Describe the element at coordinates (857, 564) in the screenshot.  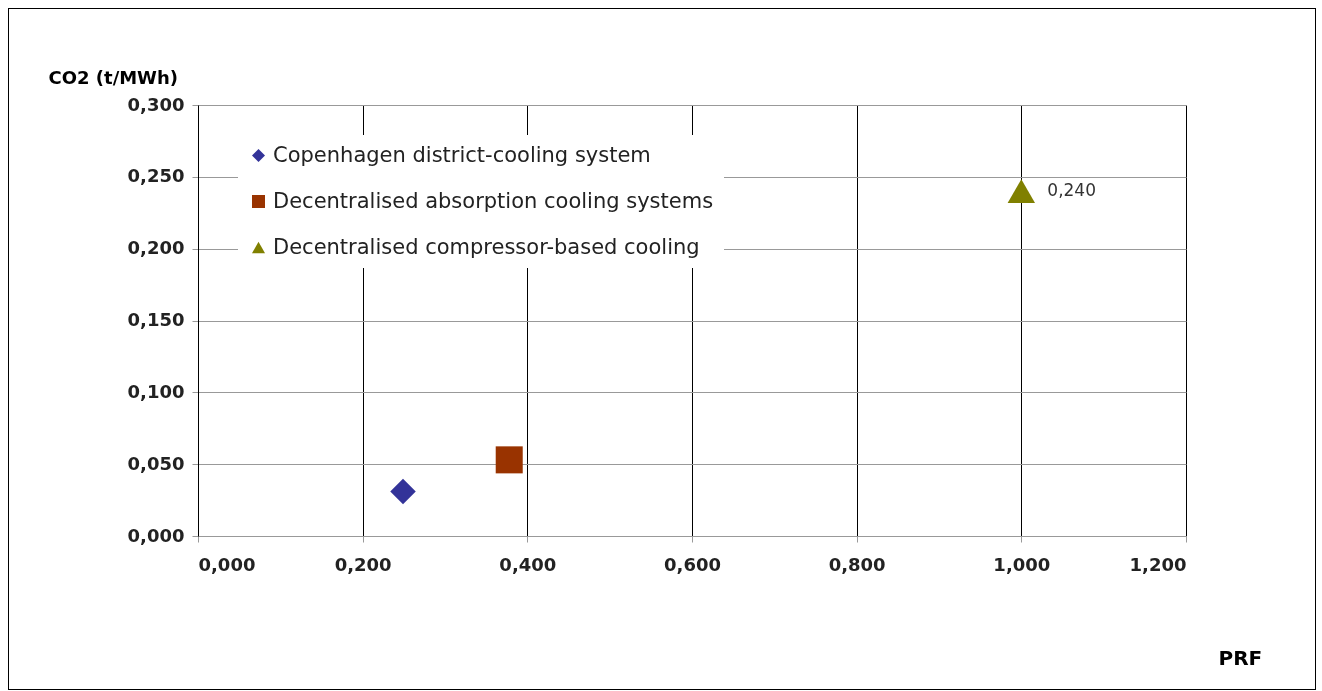
I see `x-tick-label: 0,800` at that location.